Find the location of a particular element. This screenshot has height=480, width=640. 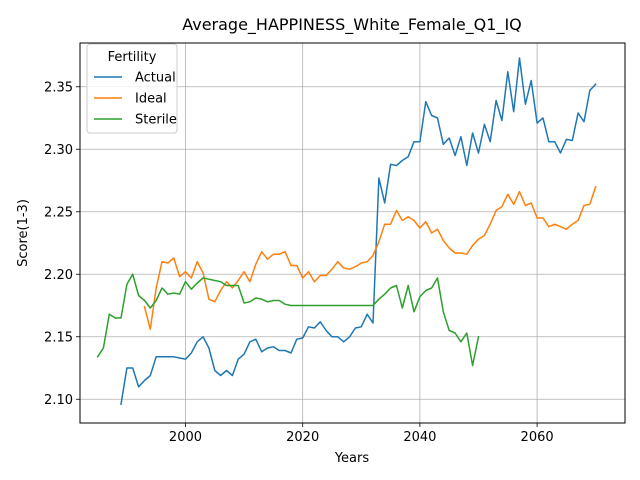

x-tick-label: 2040 is located at coordinates (419, 437).